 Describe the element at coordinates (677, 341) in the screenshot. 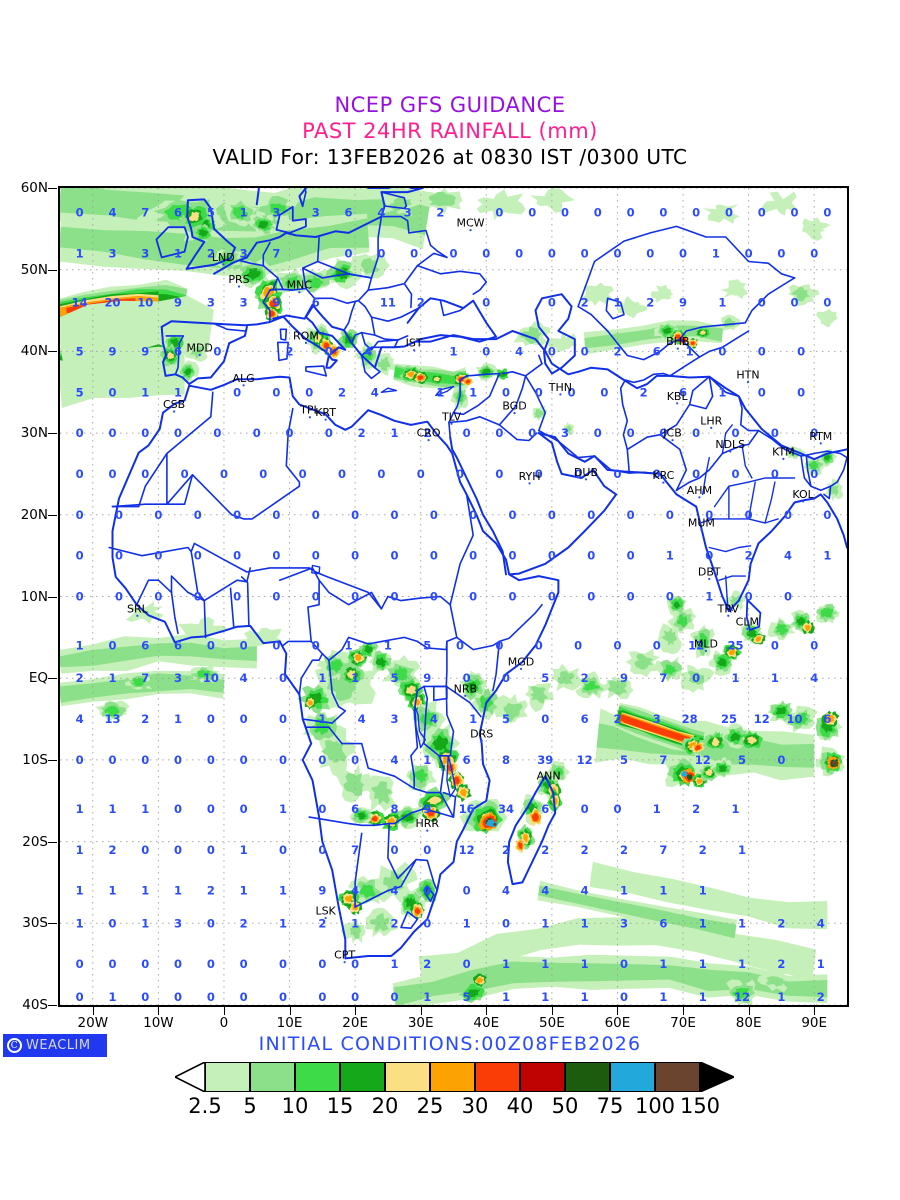

I see `city-label: BHB` at that location.